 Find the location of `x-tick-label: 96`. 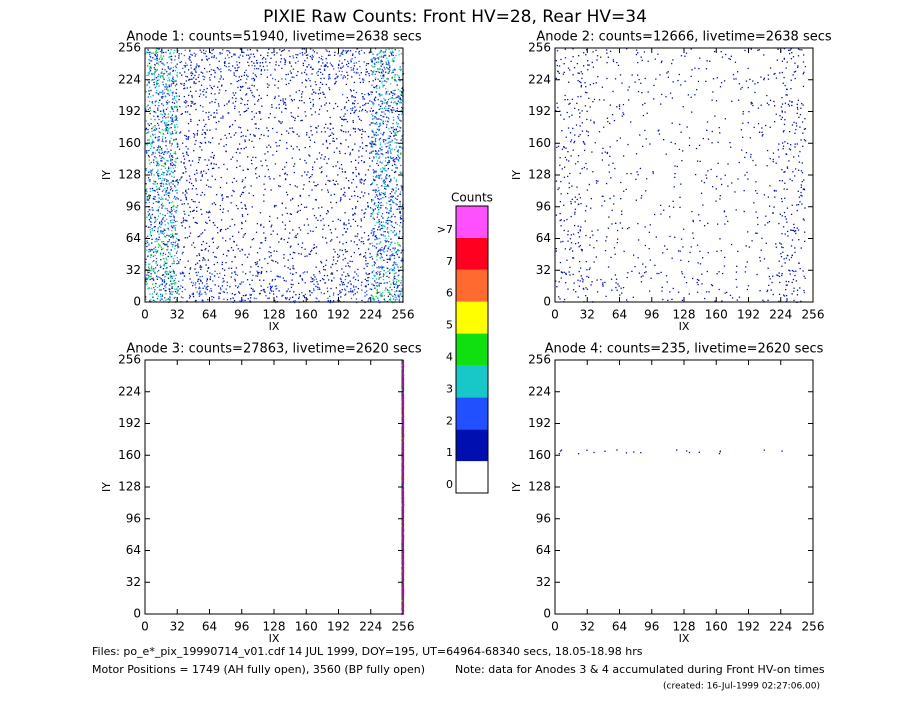

x-tick-label: 96 is located at coordinates (241, 315).